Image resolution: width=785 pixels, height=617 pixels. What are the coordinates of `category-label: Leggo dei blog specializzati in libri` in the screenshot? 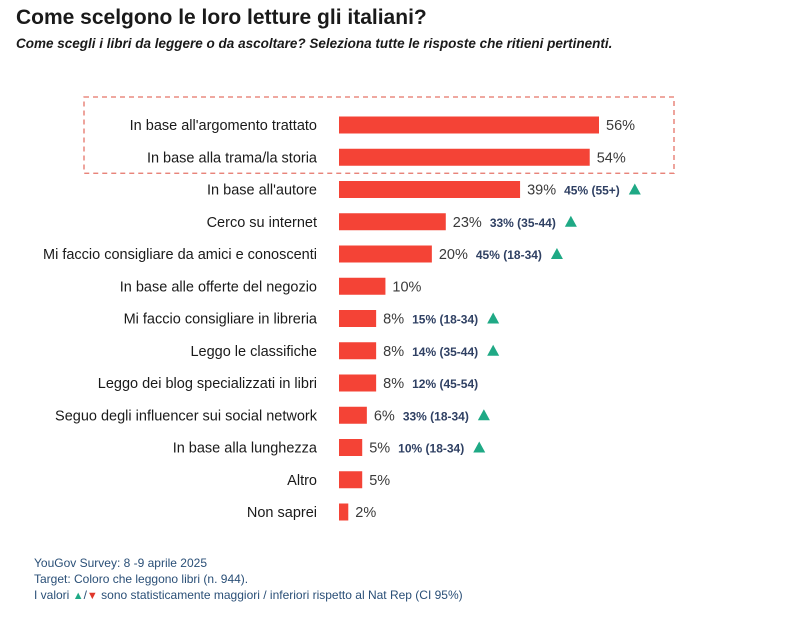 It's located at (207, 384).